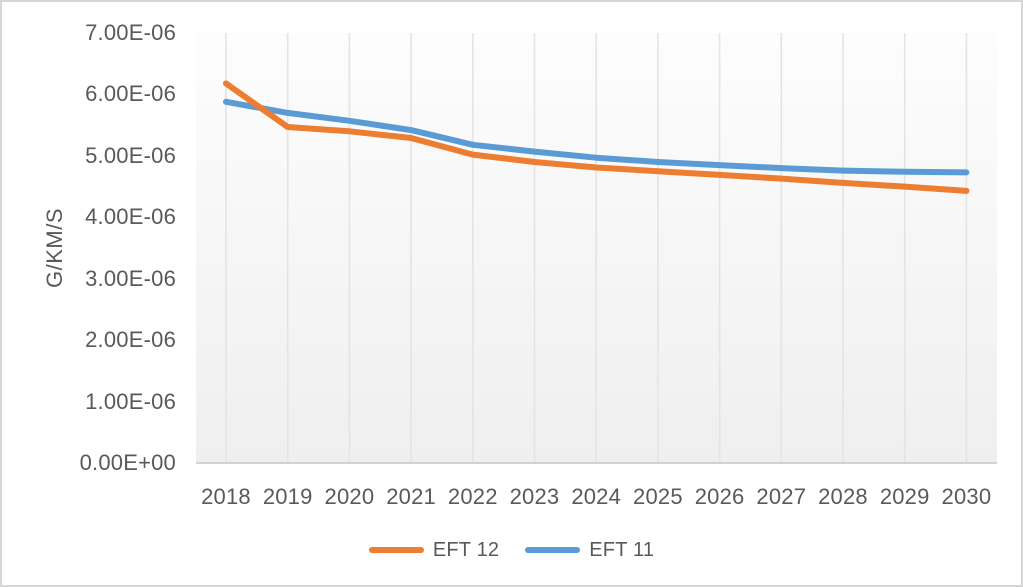 The width and height of the screenshot is (1023, 587). I want to click on y-tick-label: 7.00E-06, so click(130, 32).